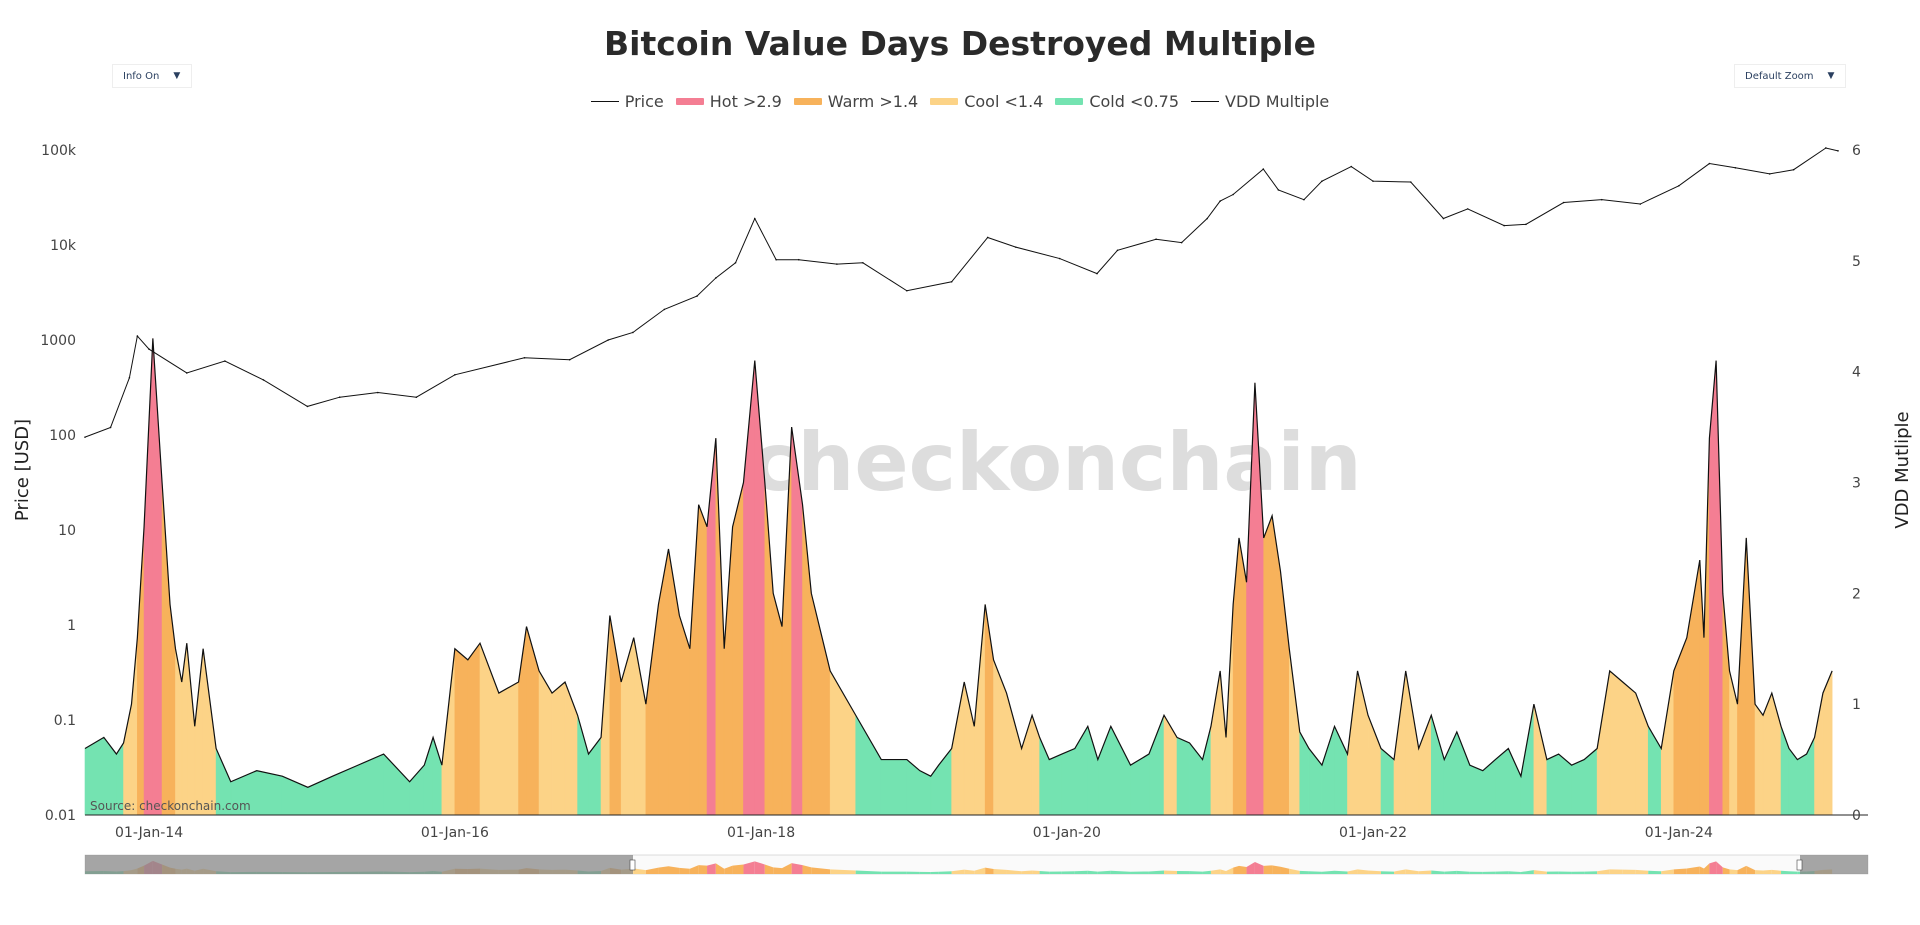 The width and height of the screenshot is (1920, 925). What do you see at coordinates (632, 865) in the screenshot?
I see `range-slider-handle-left` at bounding box center [632, 865].